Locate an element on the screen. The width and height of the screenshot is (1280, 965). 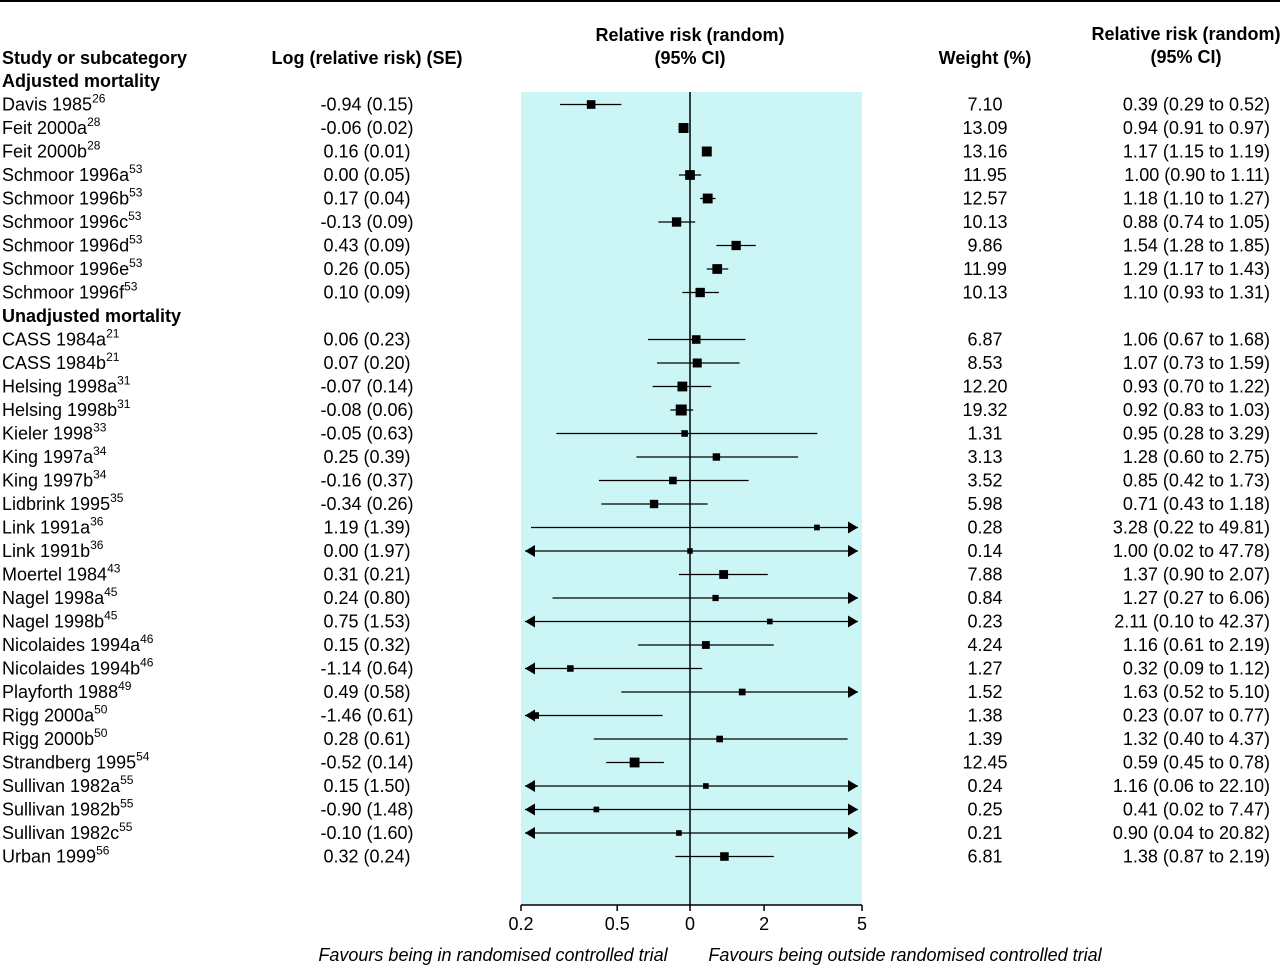
study-log-rr: -0.10 (1.60) is located at coordinates (366, 833).